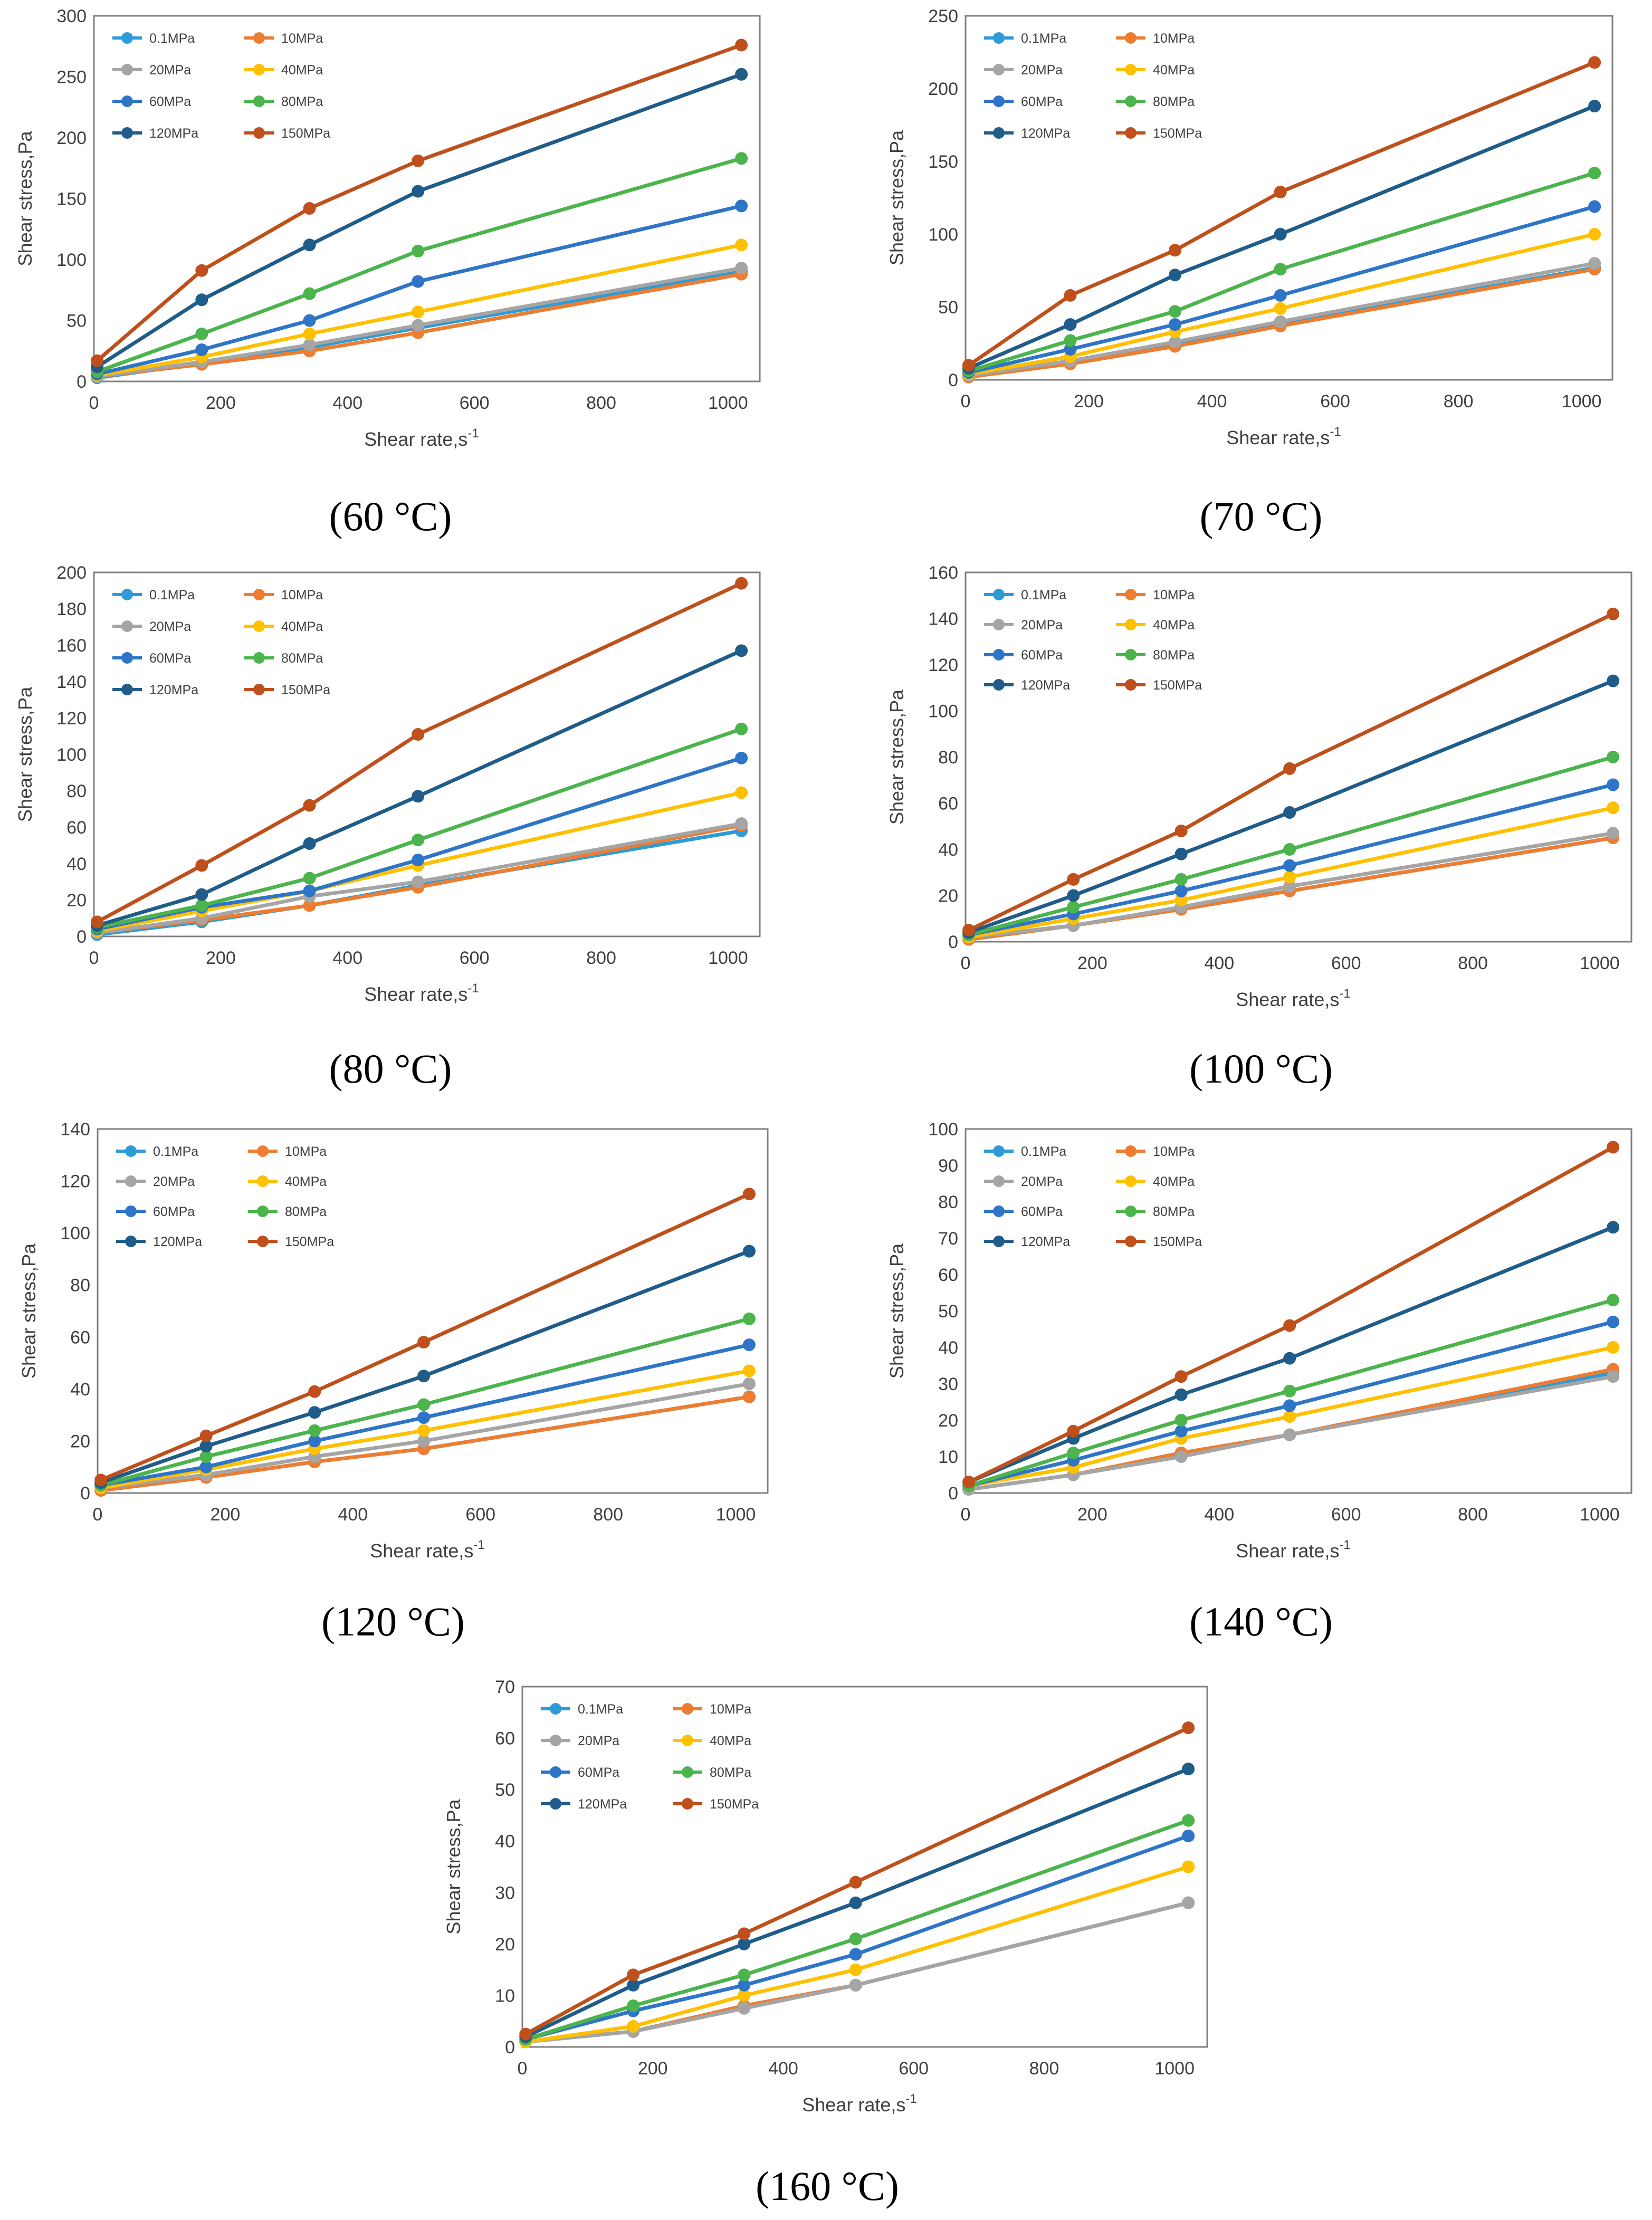 This screenshot has height=2220, width=1652. I want to click on legend-entry-10MPa: 10MPa, so click(283, 38).